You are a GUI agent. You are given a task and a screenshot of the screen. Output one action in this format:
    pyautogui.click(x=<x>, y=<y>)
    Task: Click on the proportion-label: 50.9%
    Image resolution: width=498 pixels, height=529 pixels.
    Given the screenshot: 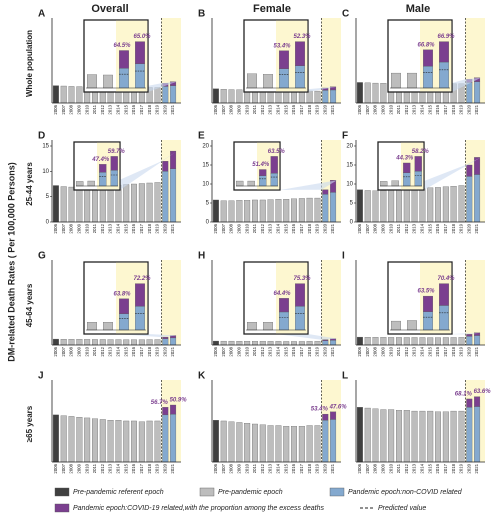 What is the action you would take?
    pyautogui.click(x=179, y=401)
    